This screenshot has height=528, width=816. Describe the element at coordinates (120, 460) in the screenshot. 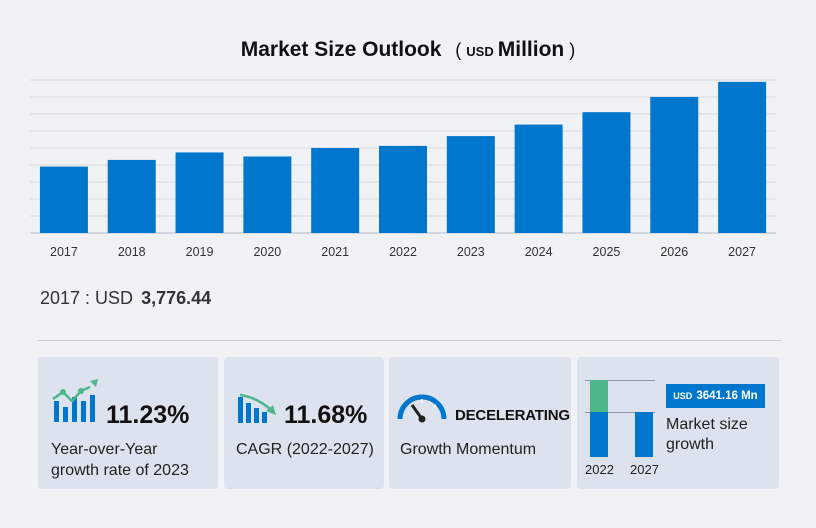

I see `yoy-label: Year-over-Year growth rate of 2023` at that location.